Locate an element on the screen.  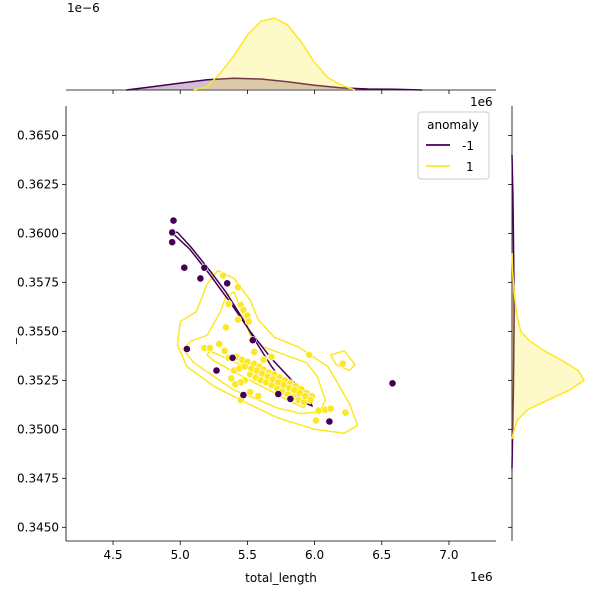
y-tick-label: 0.3575 is located at coordinates (38, 282).